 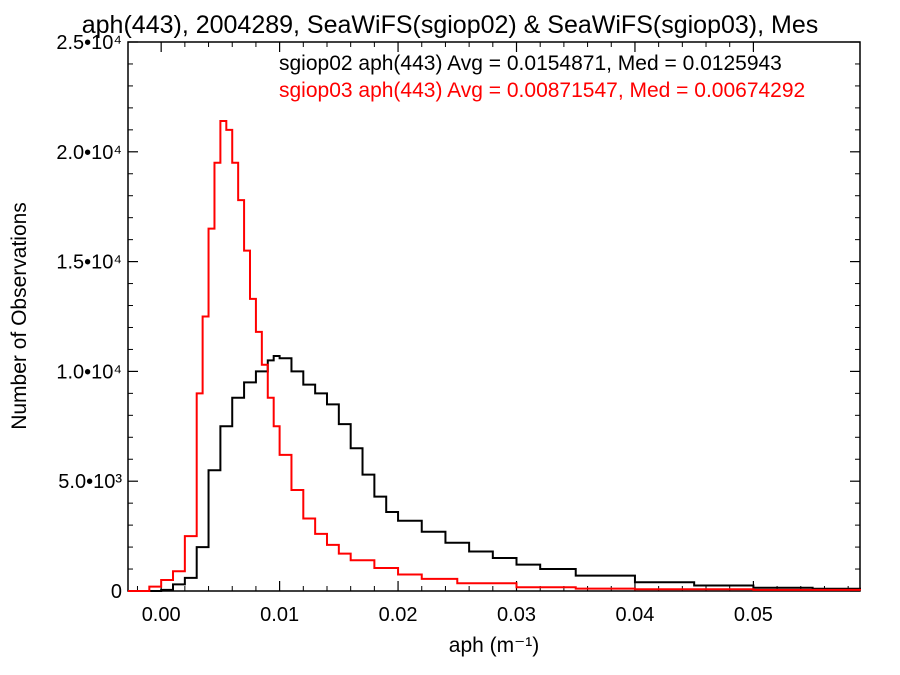 I want to click on x-tick-label-2: 0.02, so click(x=398, y=615).